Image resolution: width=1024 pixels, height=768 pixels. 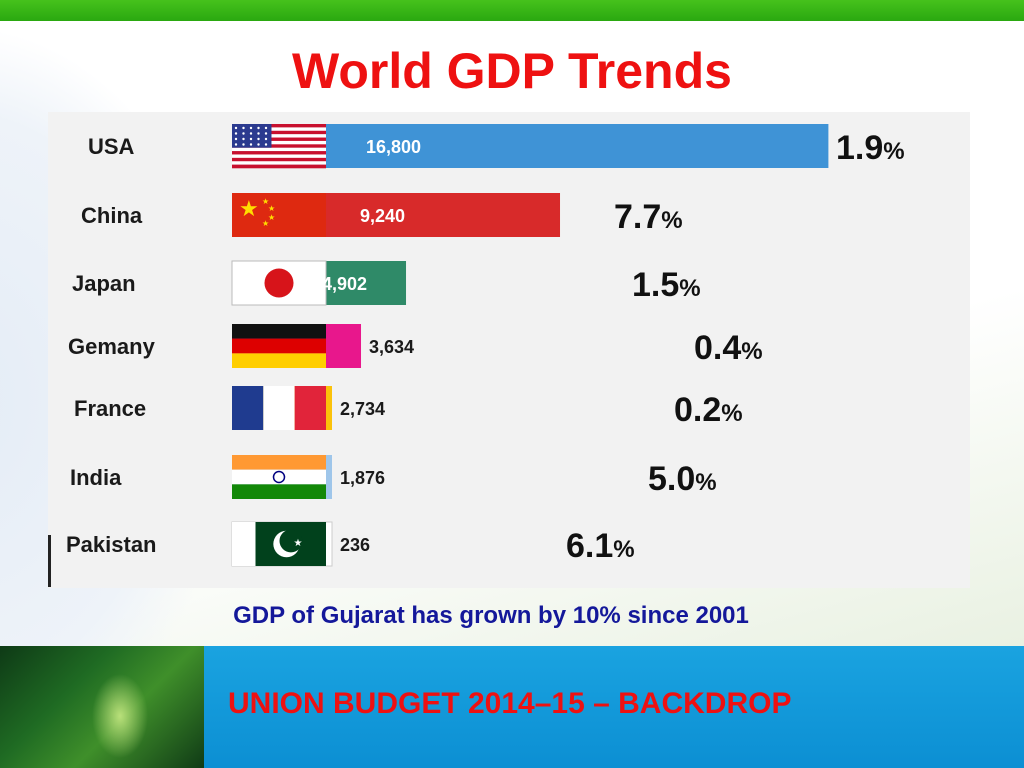 What do you see at coordinates (279, 408) in the screenshot?
I see `france-flag` at bounding box center [279, 408].